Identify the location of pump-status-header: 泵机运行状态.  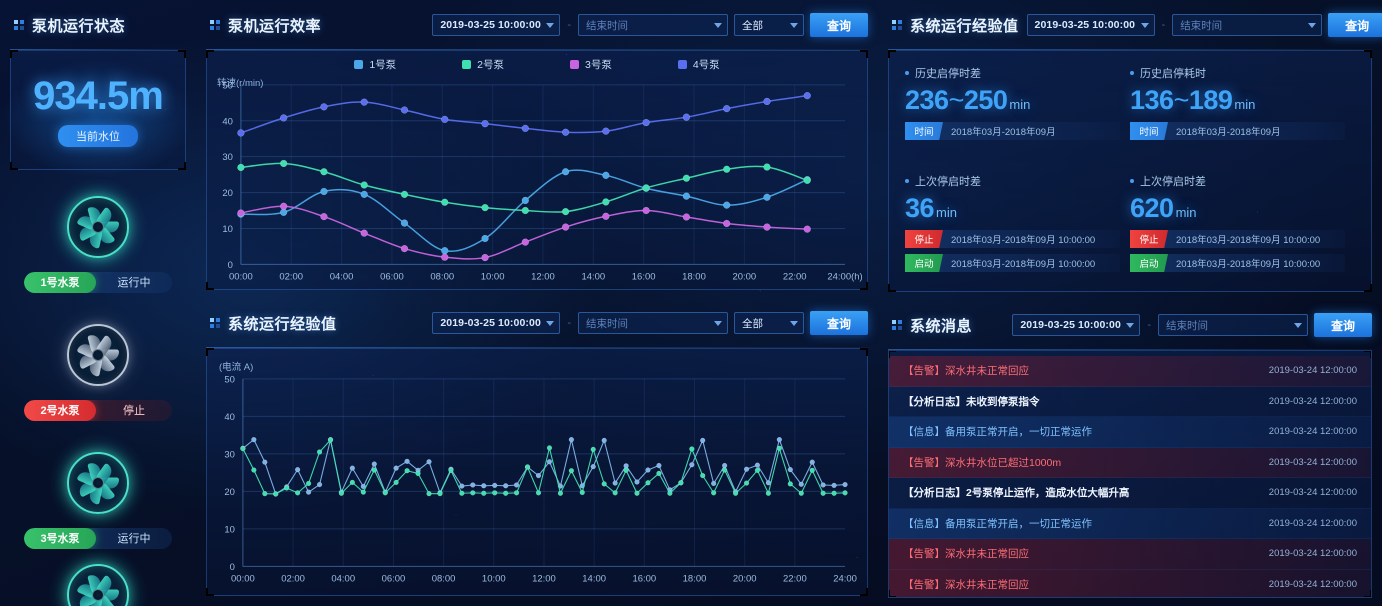
(98, 25).